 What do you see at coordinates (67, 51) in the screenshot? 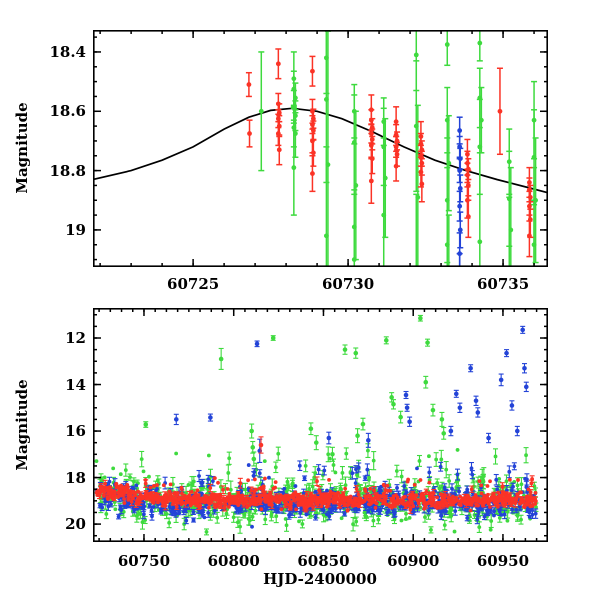
I see `y-tick-label: 18.4` at bounding box center [67, 51].